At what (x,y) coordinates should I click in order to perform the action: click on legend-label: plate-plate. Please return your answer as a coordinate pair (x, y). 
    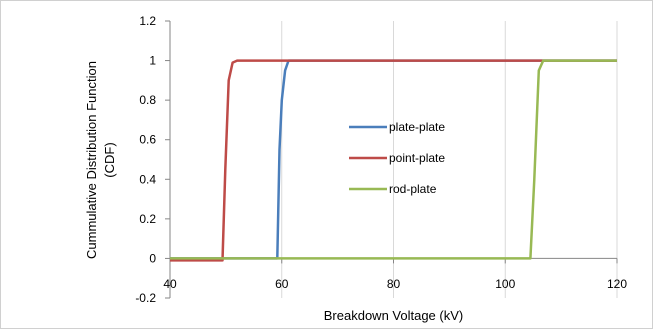
    Looking at the image, I should click on (417, 127).